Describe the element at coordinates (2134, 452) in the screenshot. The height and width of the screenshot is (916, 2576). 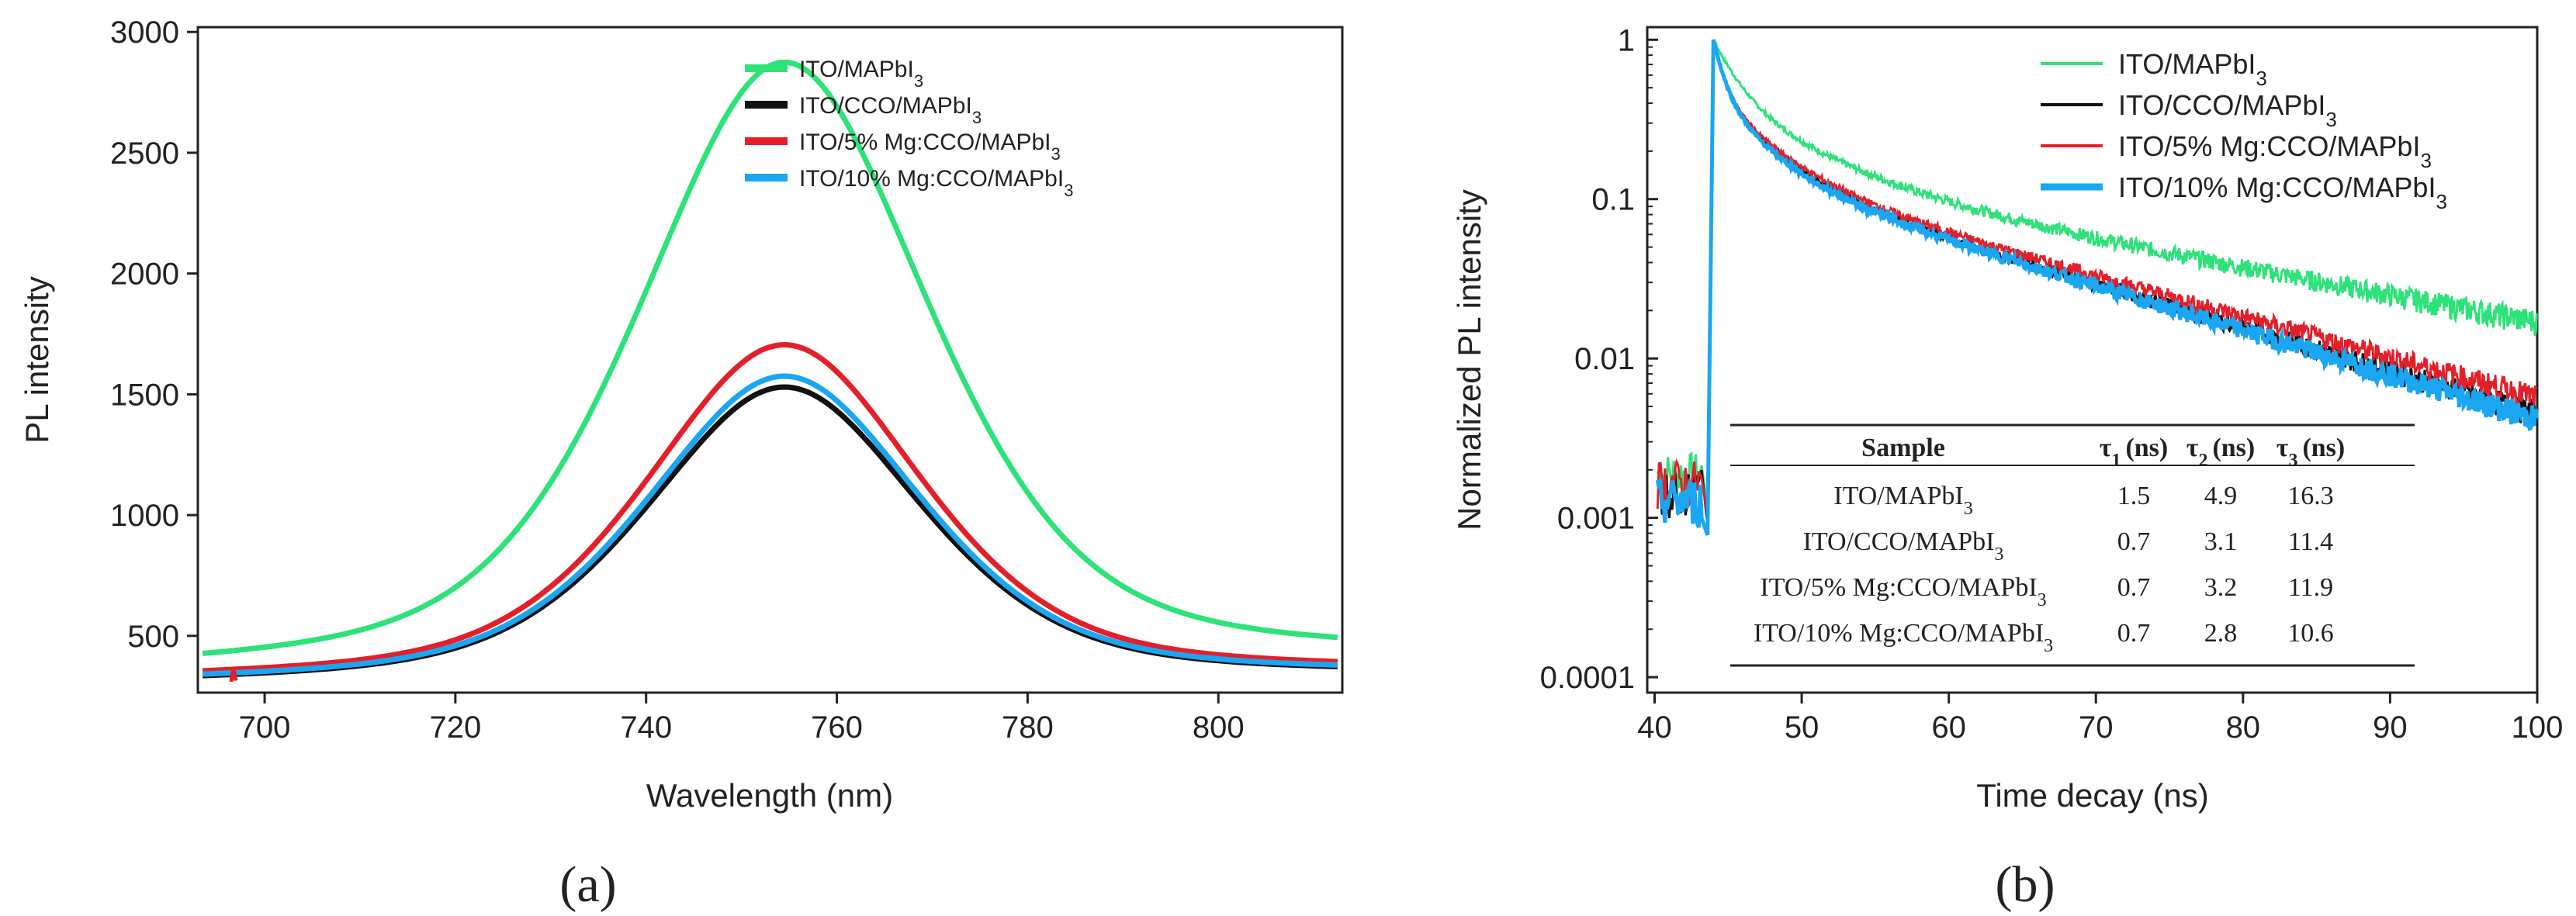
I see `table-header-tau-1: τ1 (ns)` at that location.